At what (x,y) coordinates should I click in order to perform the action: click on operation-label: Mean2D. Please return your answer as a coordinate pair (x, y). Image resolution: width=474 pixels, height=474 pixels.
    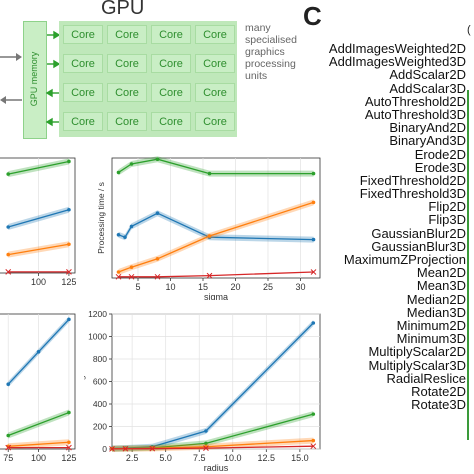
    Looking at the image, I should click on (441, 273).